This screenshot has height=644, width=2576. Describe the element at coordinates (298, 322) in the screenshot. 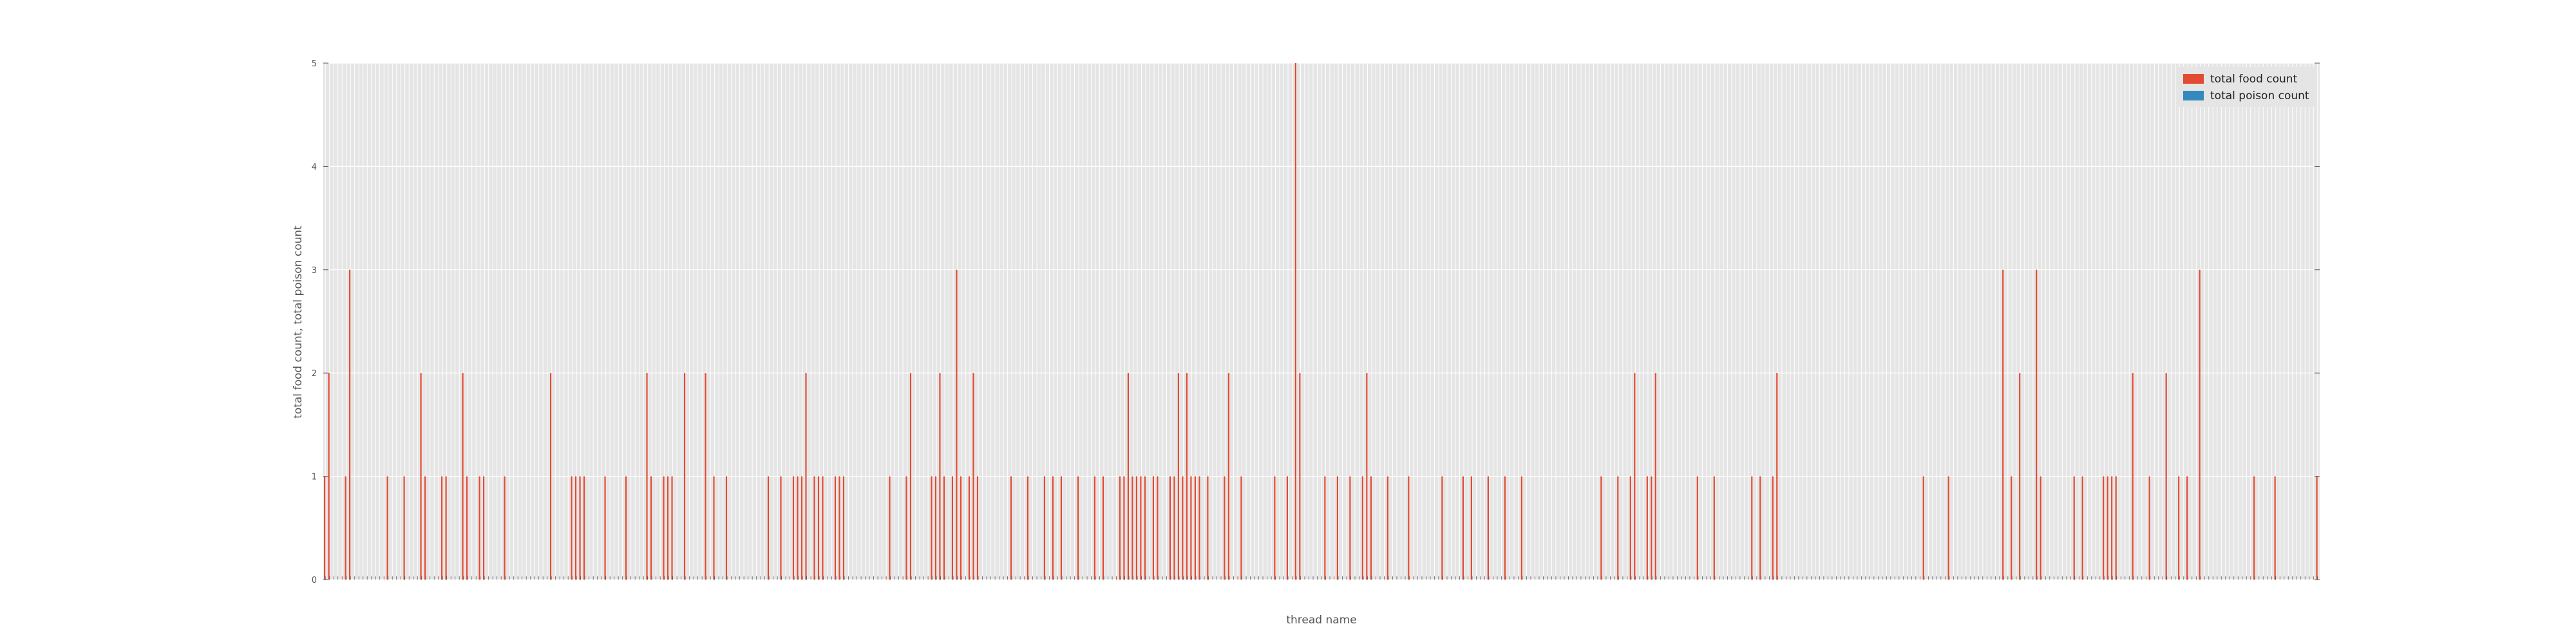

I see `y-axis-label: total food count, total poison count` at that location.